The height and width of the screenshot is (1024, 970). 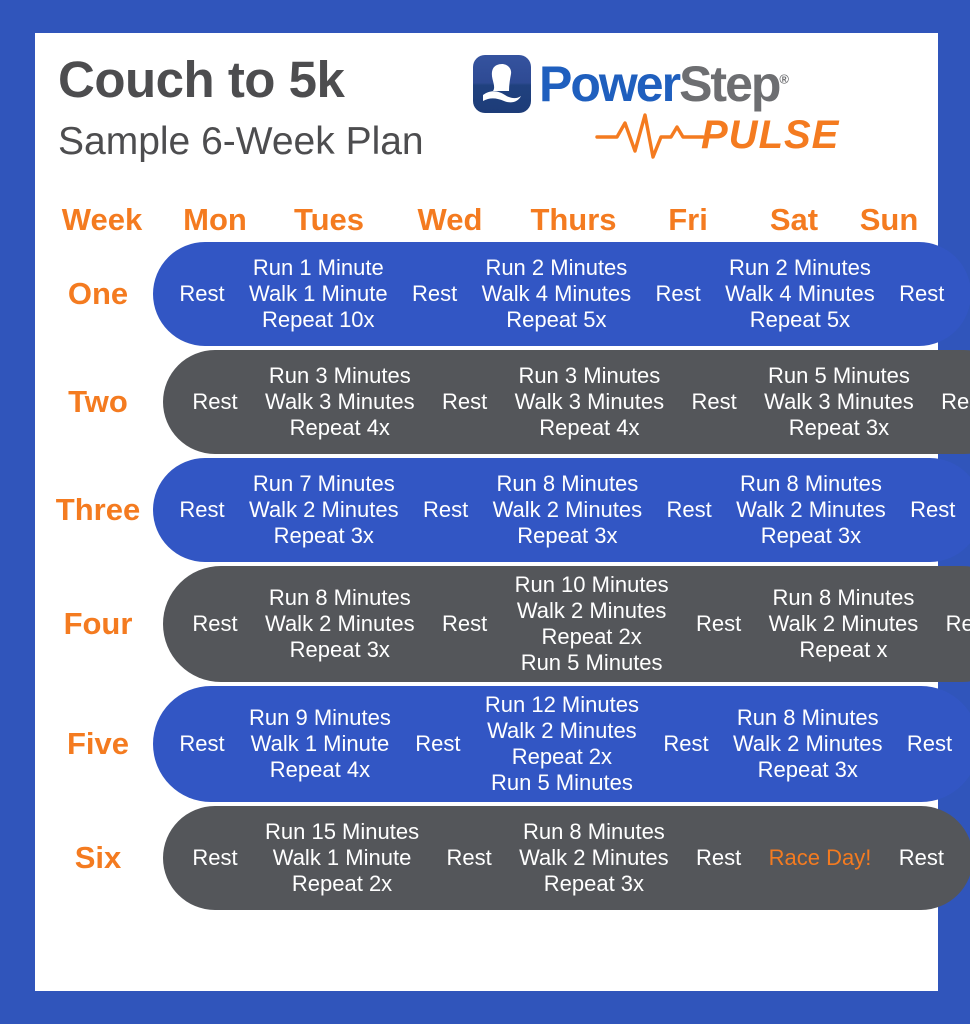 What do you see at coordinates (784, 79) in the screenshot?
I see `registered-trademark-icon: ®` at bounding box center [784, 79].